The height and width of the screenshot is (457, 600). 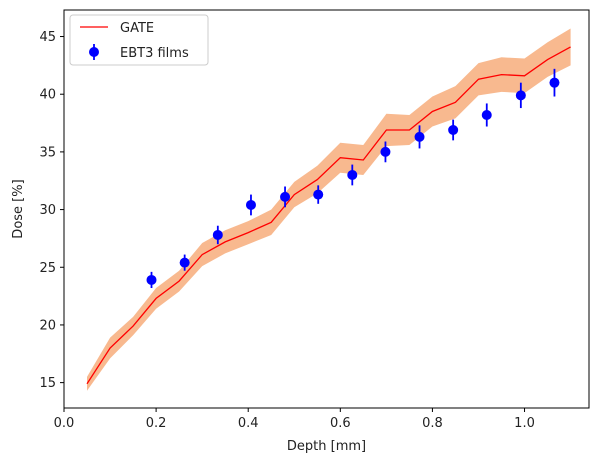 I want to click on y-axis-label: Dose [%], so click(x=18, y=208).